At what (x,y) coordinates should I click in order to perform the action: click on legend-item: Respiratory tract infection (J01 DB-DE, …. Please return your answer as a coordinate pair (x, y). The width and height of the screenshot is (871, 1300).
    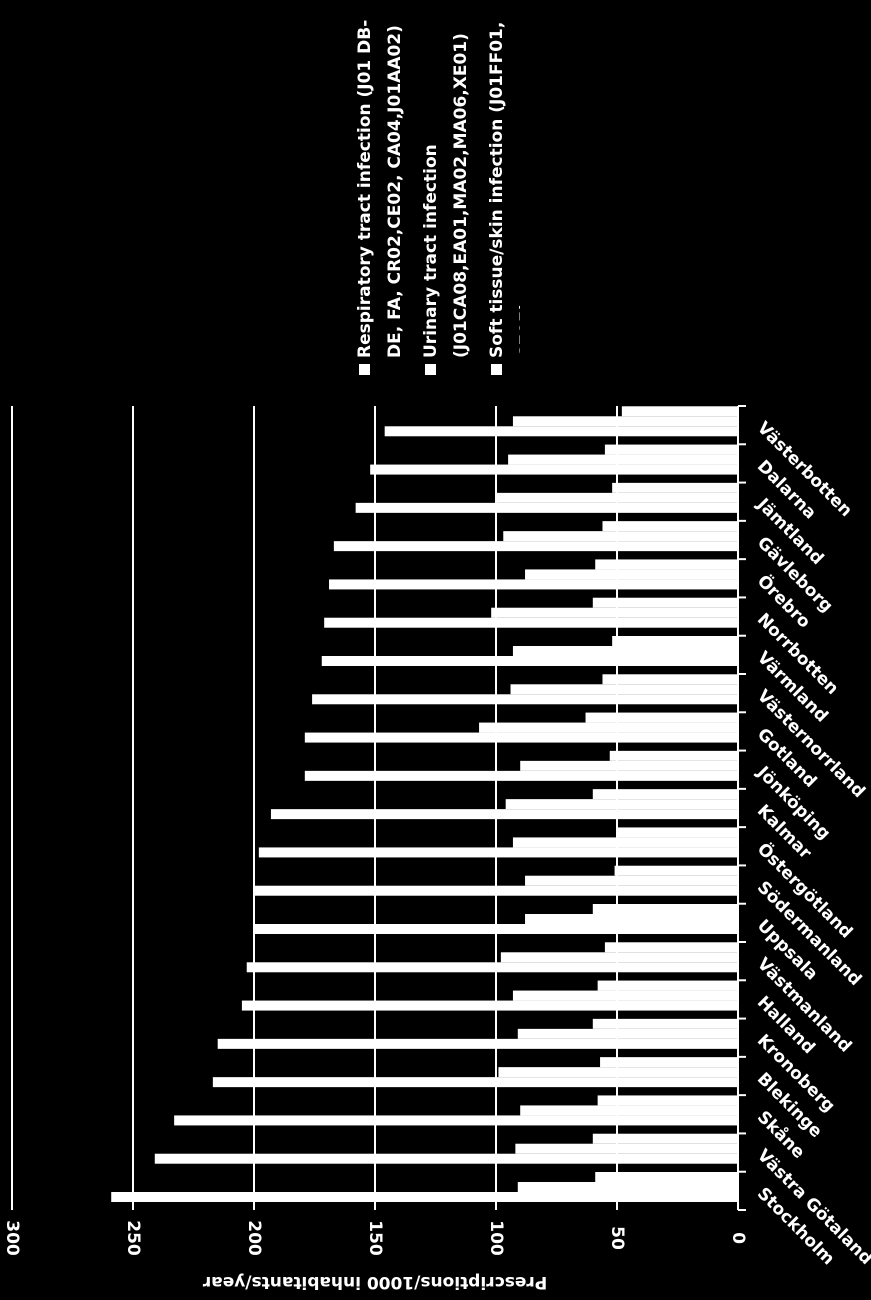
    Looking at the image, I should click on (380, 190).